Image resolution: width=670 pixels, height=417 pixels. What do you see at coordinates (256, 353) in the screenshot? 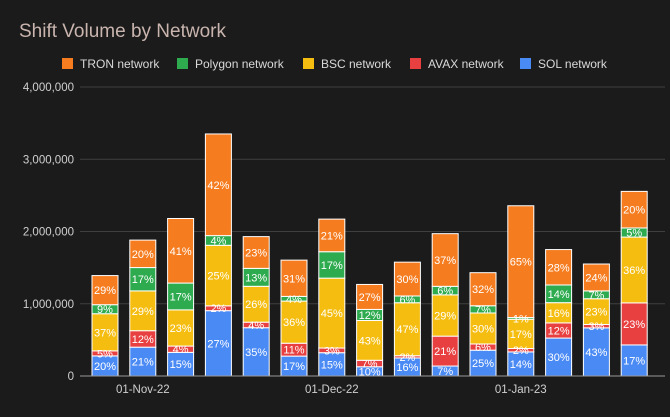
I see `data-label-sol-network: 35%` at bounding box center [256, 353].